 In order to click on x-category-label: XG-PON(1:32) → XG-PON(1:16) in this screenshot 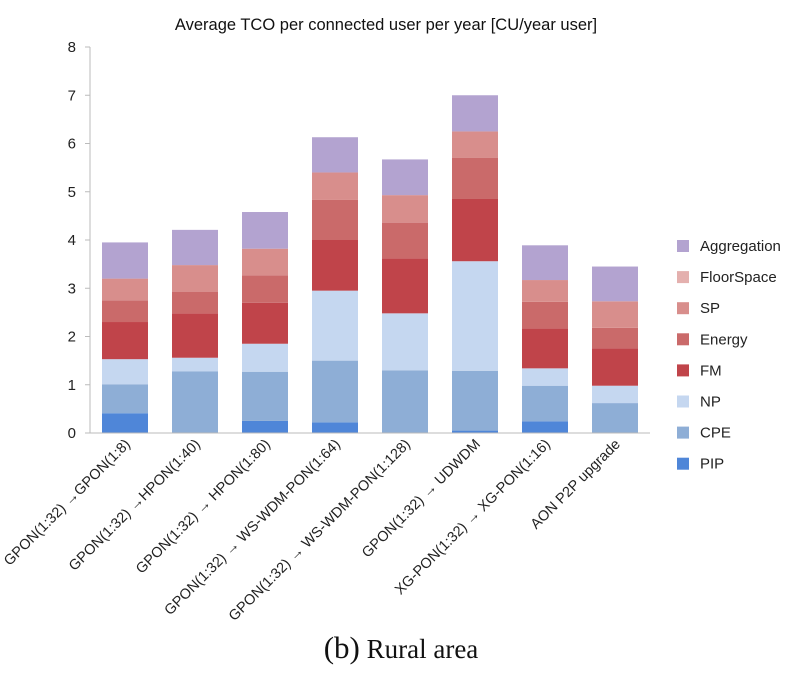, I will do `click(473, 518)`.